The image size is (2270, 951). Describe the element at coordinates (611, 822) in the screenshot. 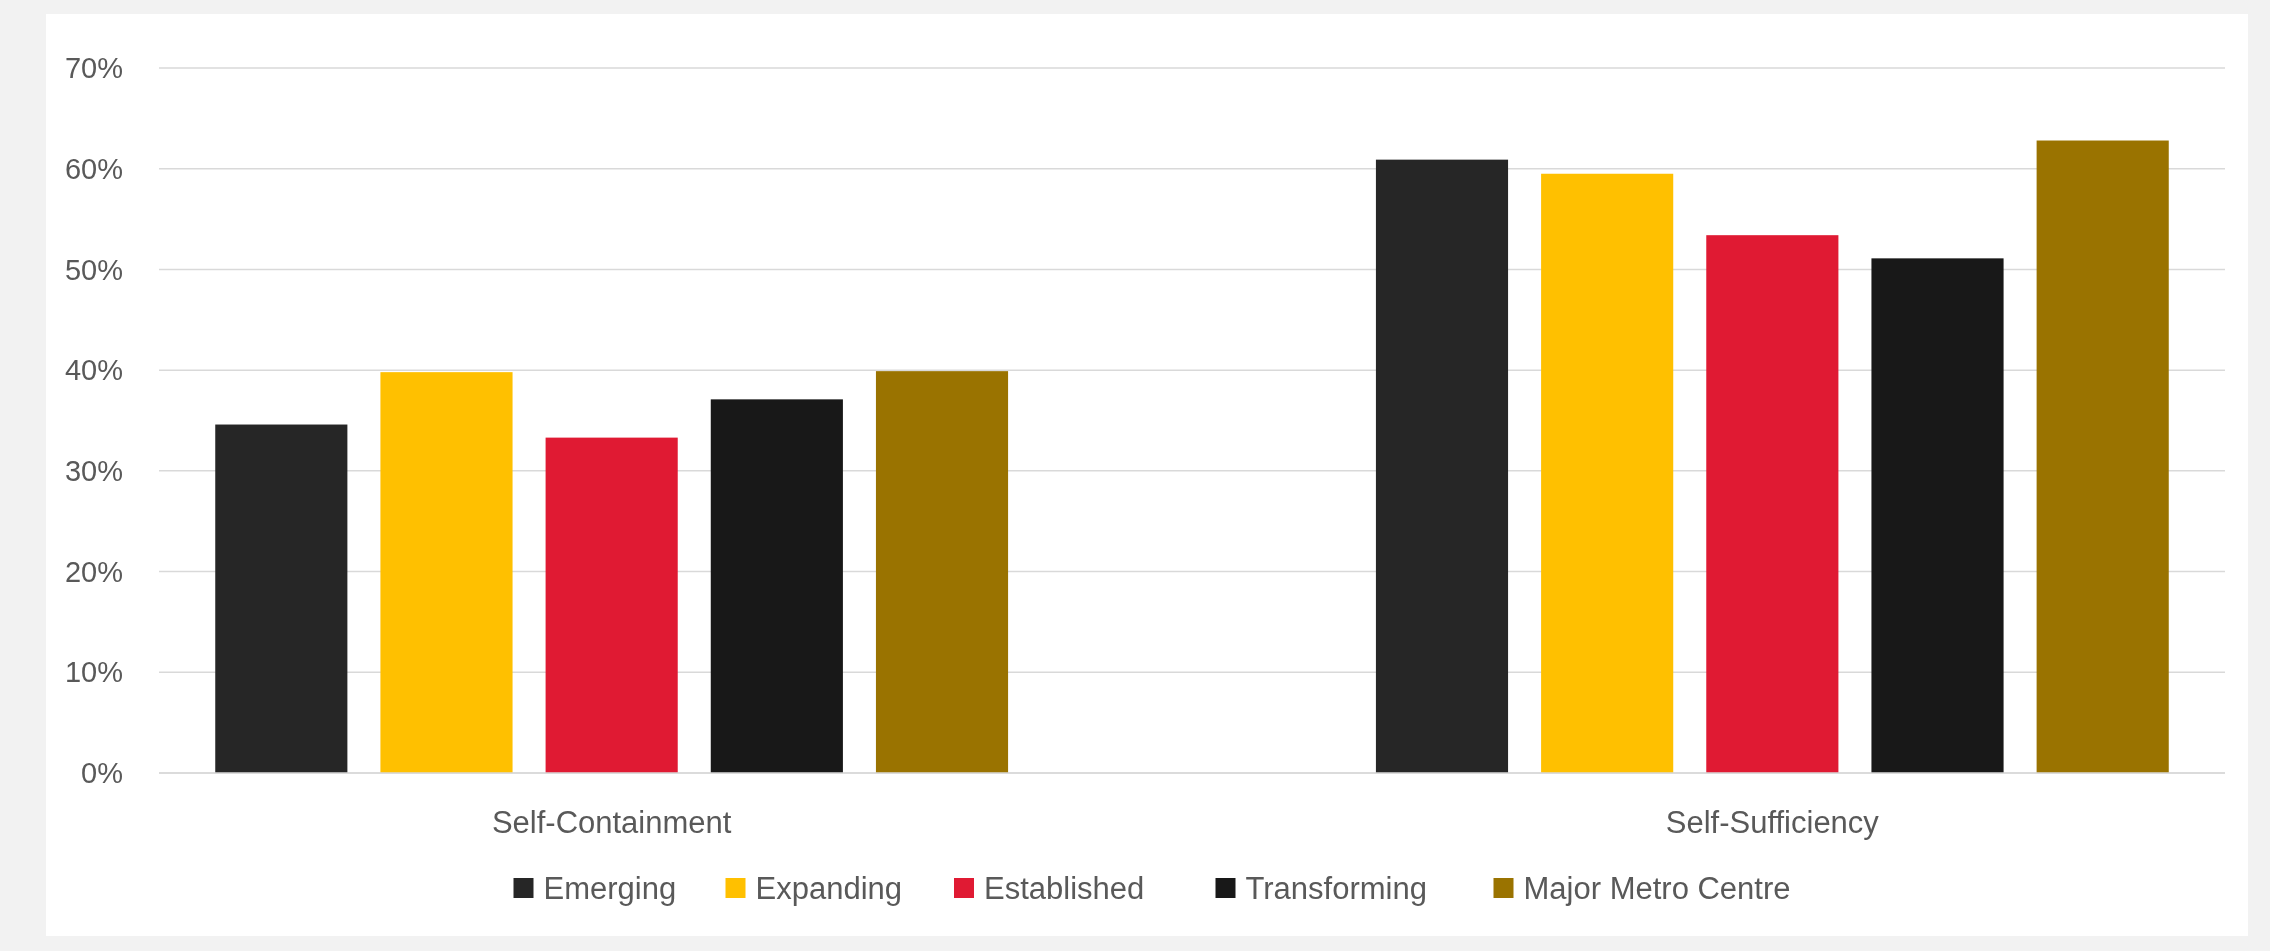

I see `x-tick-label: Self-Containment` at that location.